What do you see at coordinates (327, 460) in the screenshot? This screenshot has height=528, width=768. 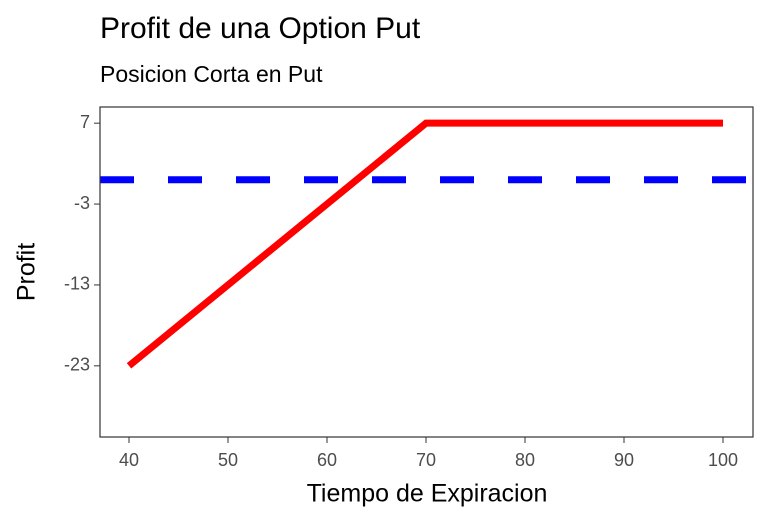 I see `x-tick-label: 60` at bounding box center [327, 460].